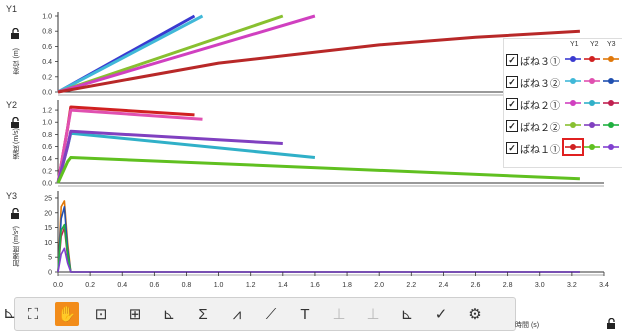 Image resolution: width=622 pixels, height=335 pixels. I want to click on legend-label: ばね３①, so click(540, 62).